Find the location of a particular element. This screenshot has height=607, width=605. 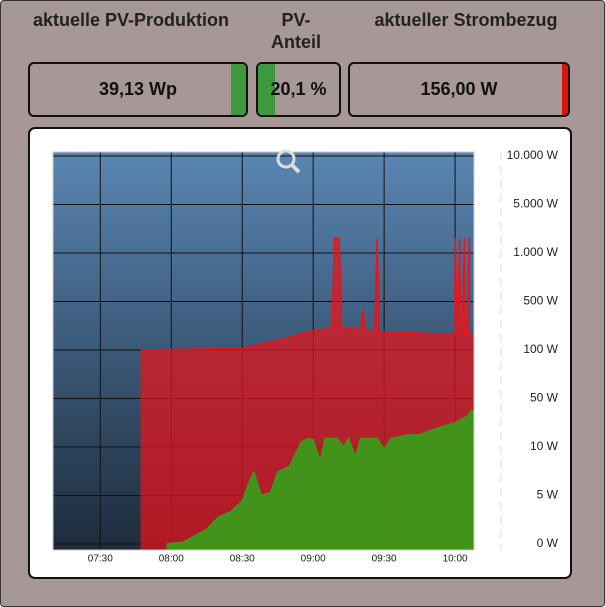

value-text: 39,13 Wp is located at coordinates (138, 89).